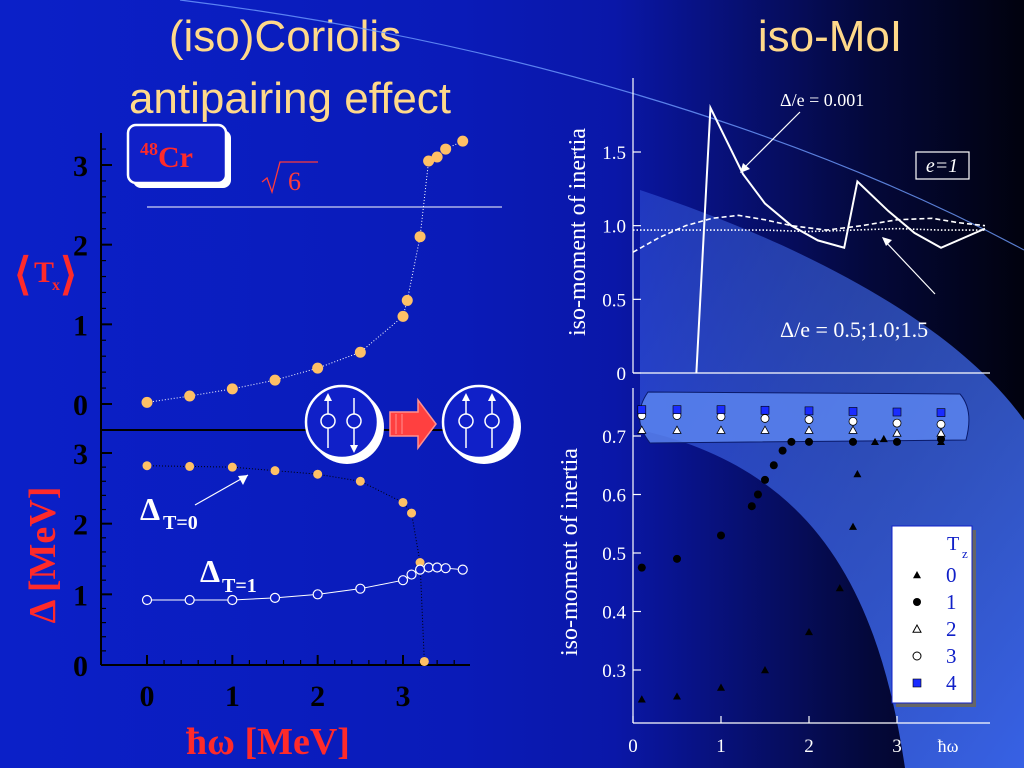  Describe the element at coordinates (210, 571) in the screenshot. I see `delta-t1-main: Δ` at that location.